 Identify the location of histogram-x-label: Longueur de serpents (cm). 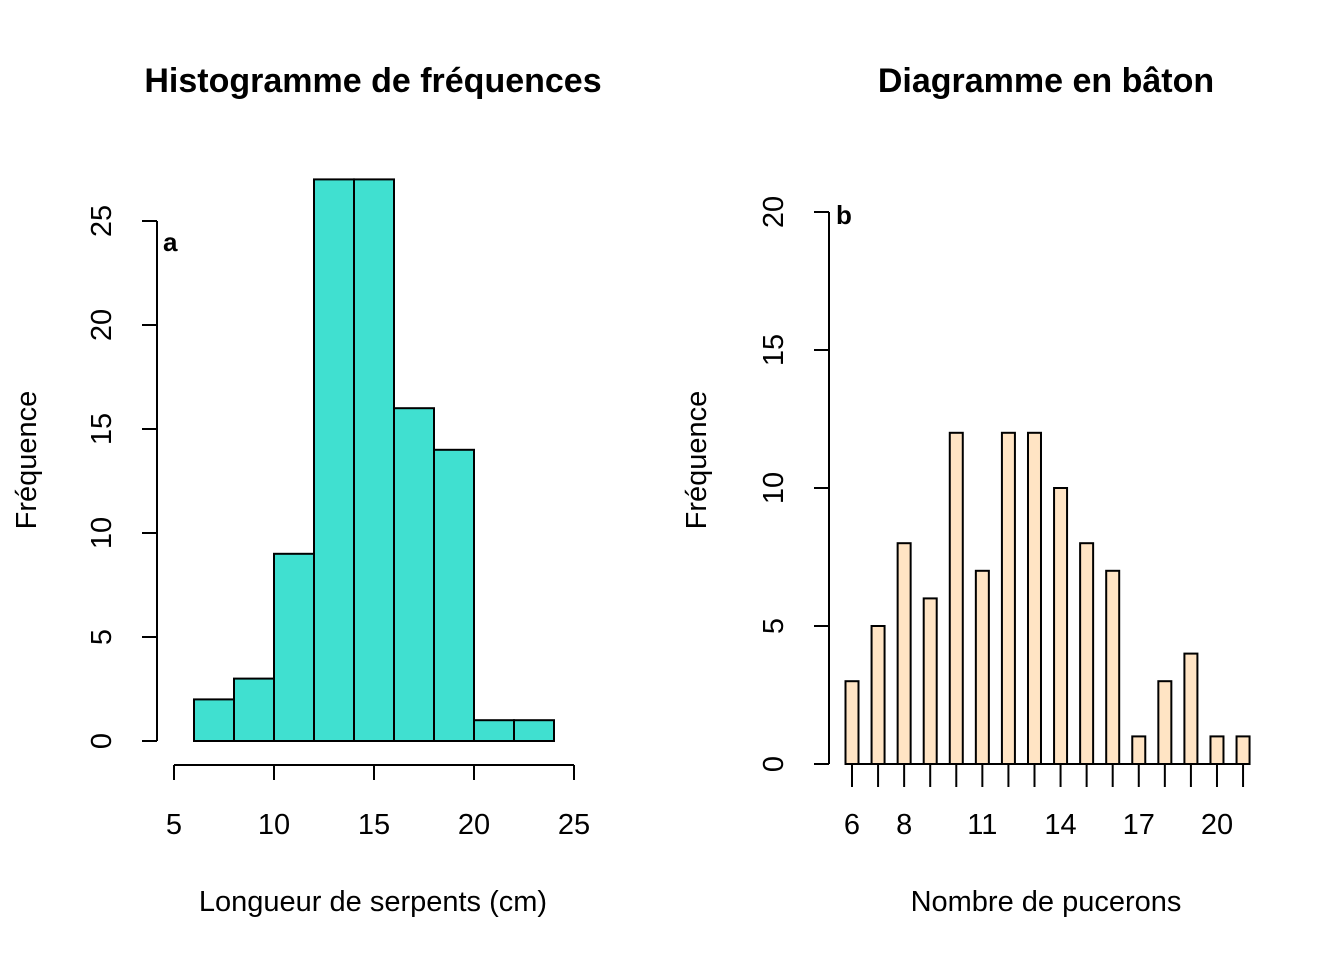
(373, 902).